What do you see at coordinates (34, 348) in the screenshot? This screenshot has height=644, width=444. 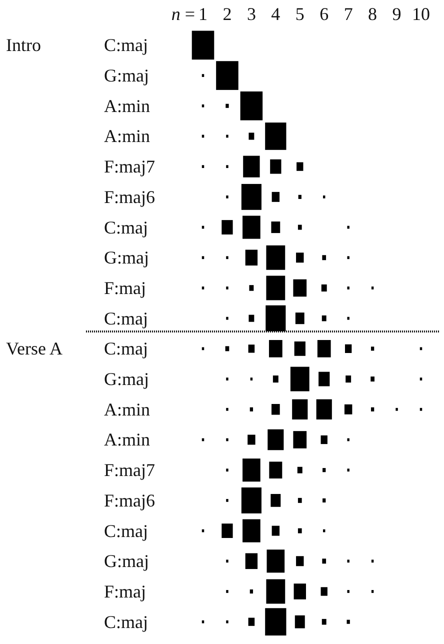 I see `text: Verse A` at bounding box center [34, 348].